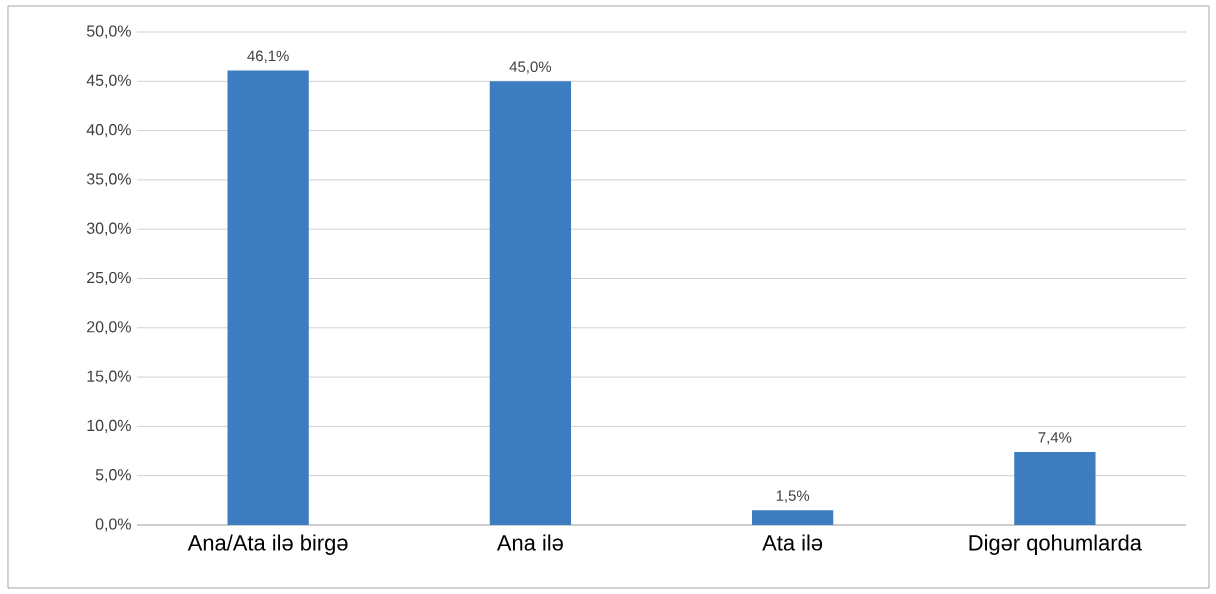  Describe the element at coordinates (108, 32) in the screenshot. I see `y-tick-label: 50,0%` at that location.